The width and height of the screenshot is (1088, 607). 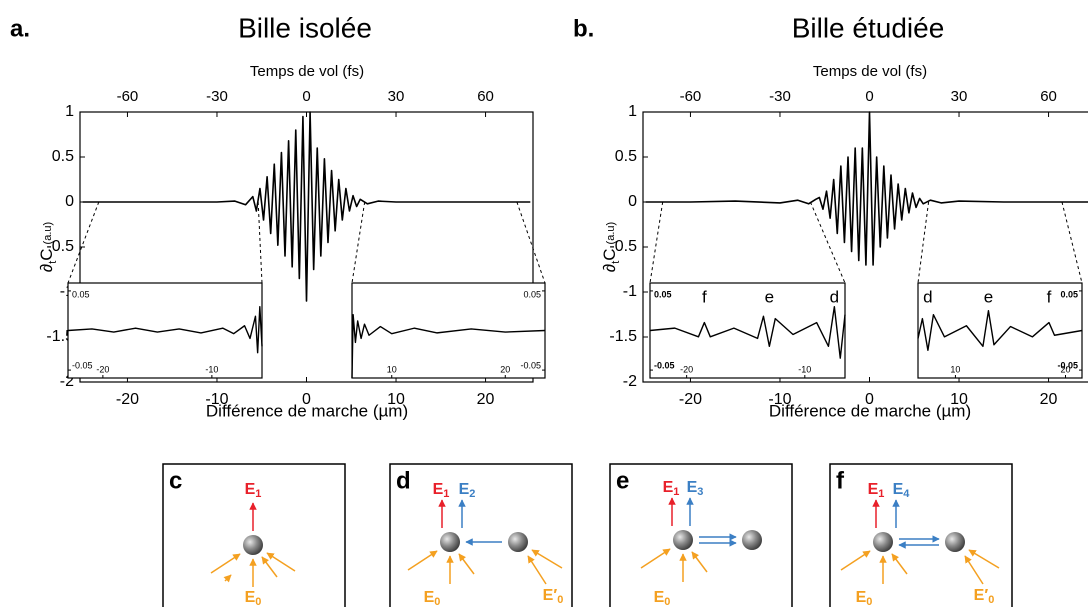 What do you see at coordinates (868, 27) in the screenshot?
I see `chart-title: Bille étudiée` at bounding box center [868, 27].